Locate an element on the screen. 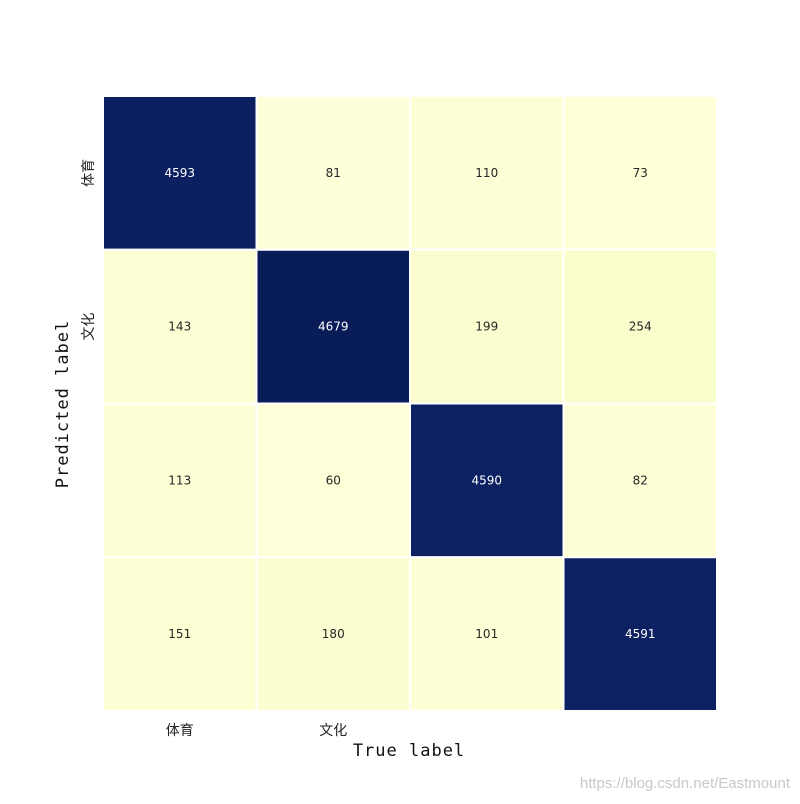 The image size is (800, 804). cell-value-r3-c0: 151 is located at coordinates (179, 634).